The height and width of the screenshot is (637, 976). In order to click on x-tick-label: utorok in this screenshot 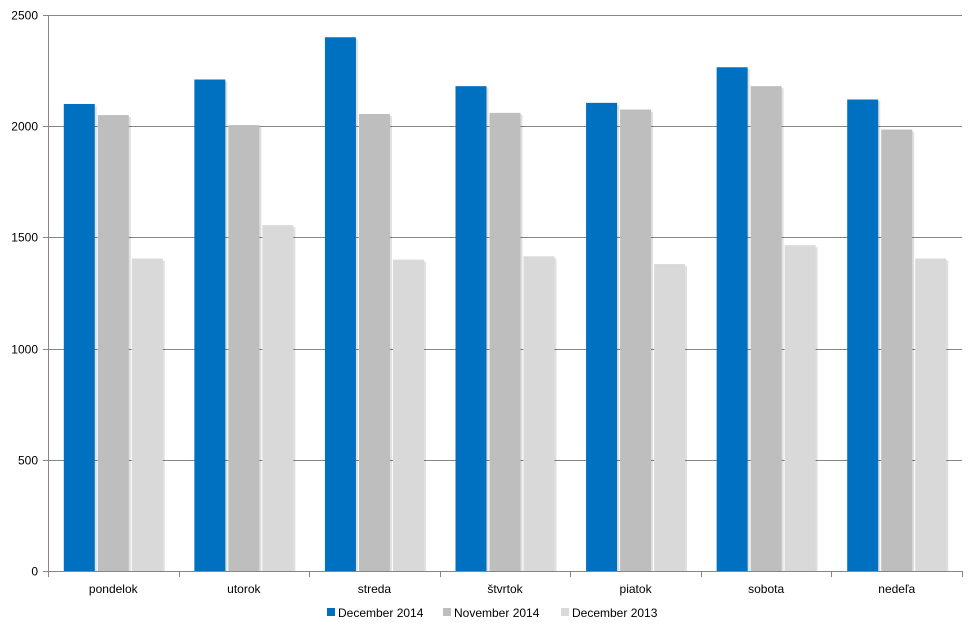, I will do `click(244, 589)`.